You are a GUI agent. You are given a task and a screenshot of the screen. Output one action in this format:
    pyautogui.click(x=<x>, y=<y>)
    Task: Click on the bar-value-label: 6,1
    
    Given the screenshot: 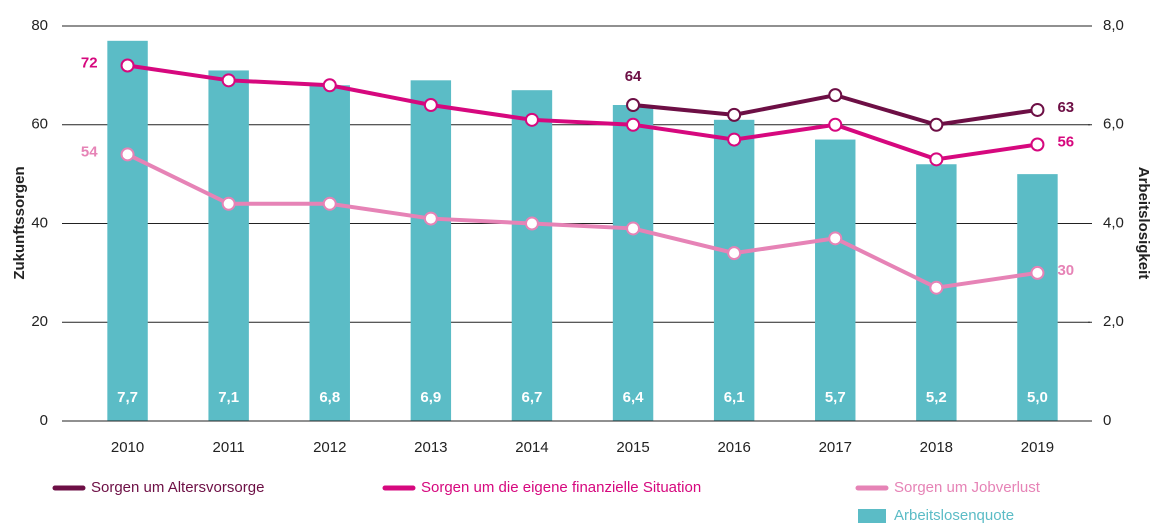 What is the action you would take?
    pyautogui.click(x=734, y=397)
    